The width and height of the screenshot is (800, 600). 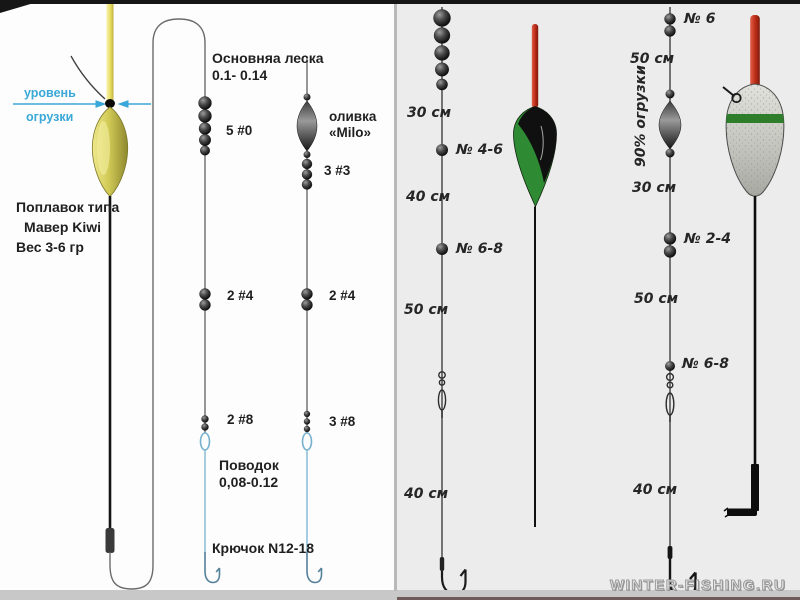 What do you see at coordinates (742, 512) in the screenshot?
I see `keel-side-arm` at bounding box center [742, 512].